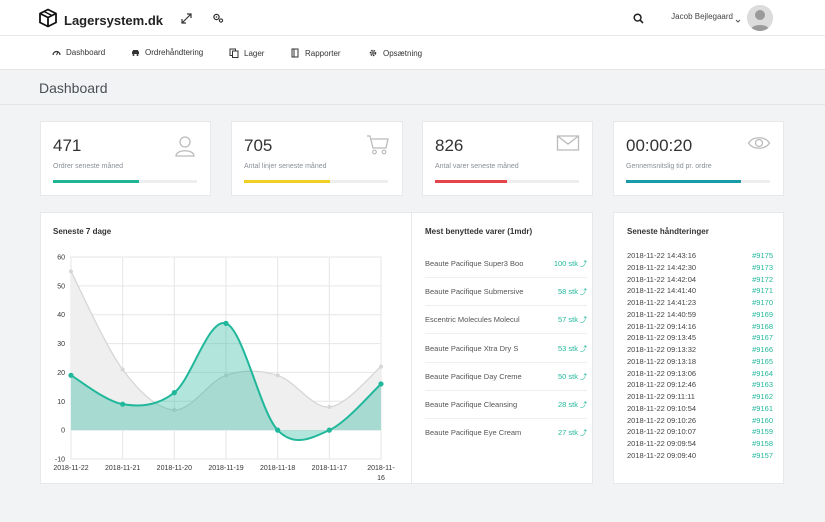 The height and width of the screenshot is (522, 825). I want to click on box-icon, so click(48, 20).